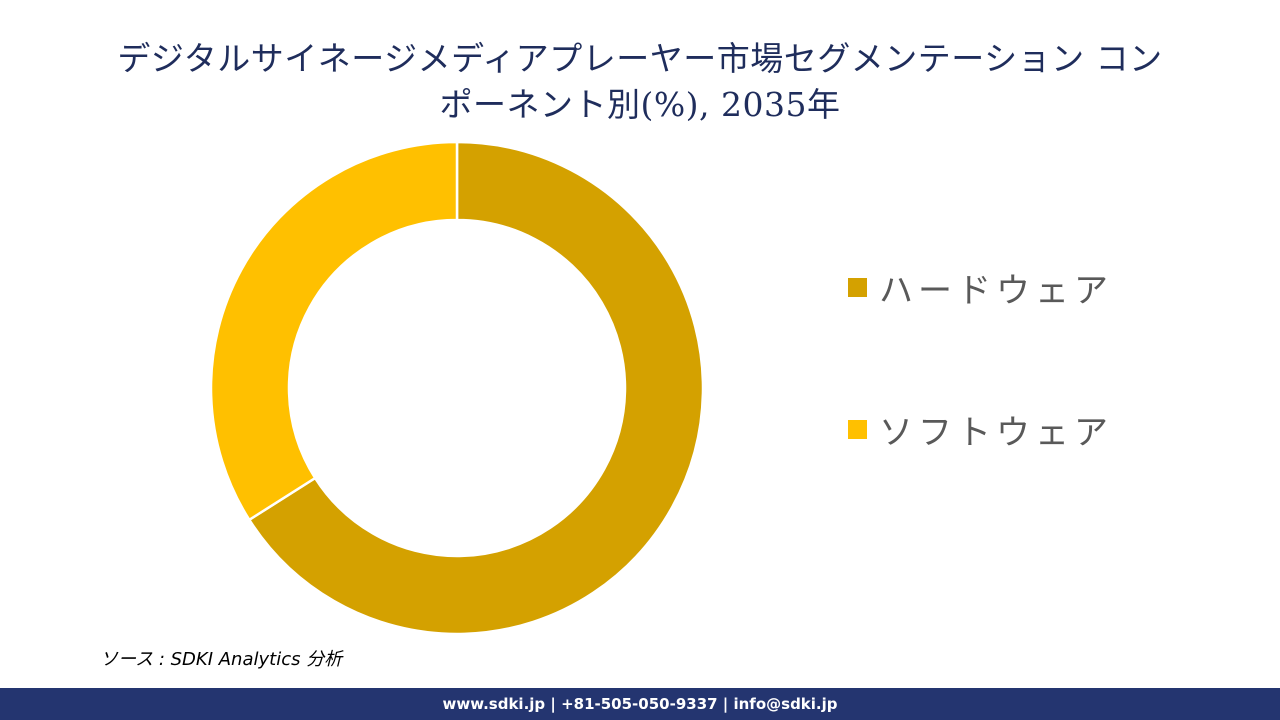 The image size is (1280, 720). I want to click on legend-item-software: ソフトウェア, so click(980, 429).